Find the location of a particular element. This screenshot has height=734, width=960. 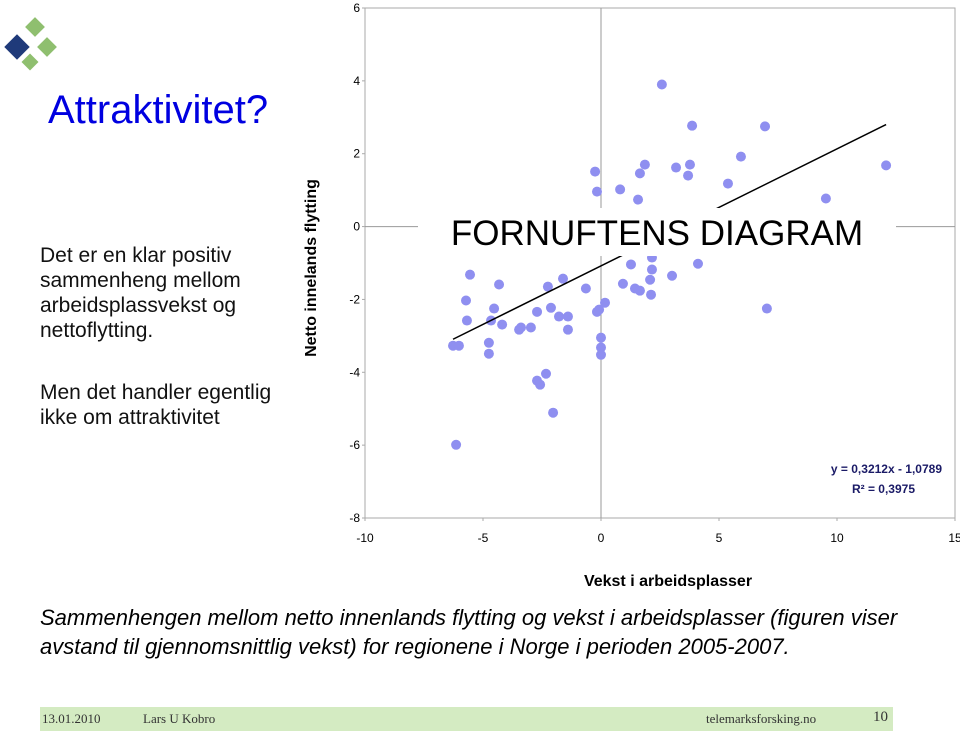

y-tick-label: -6 is located at coordinates (354, 445).